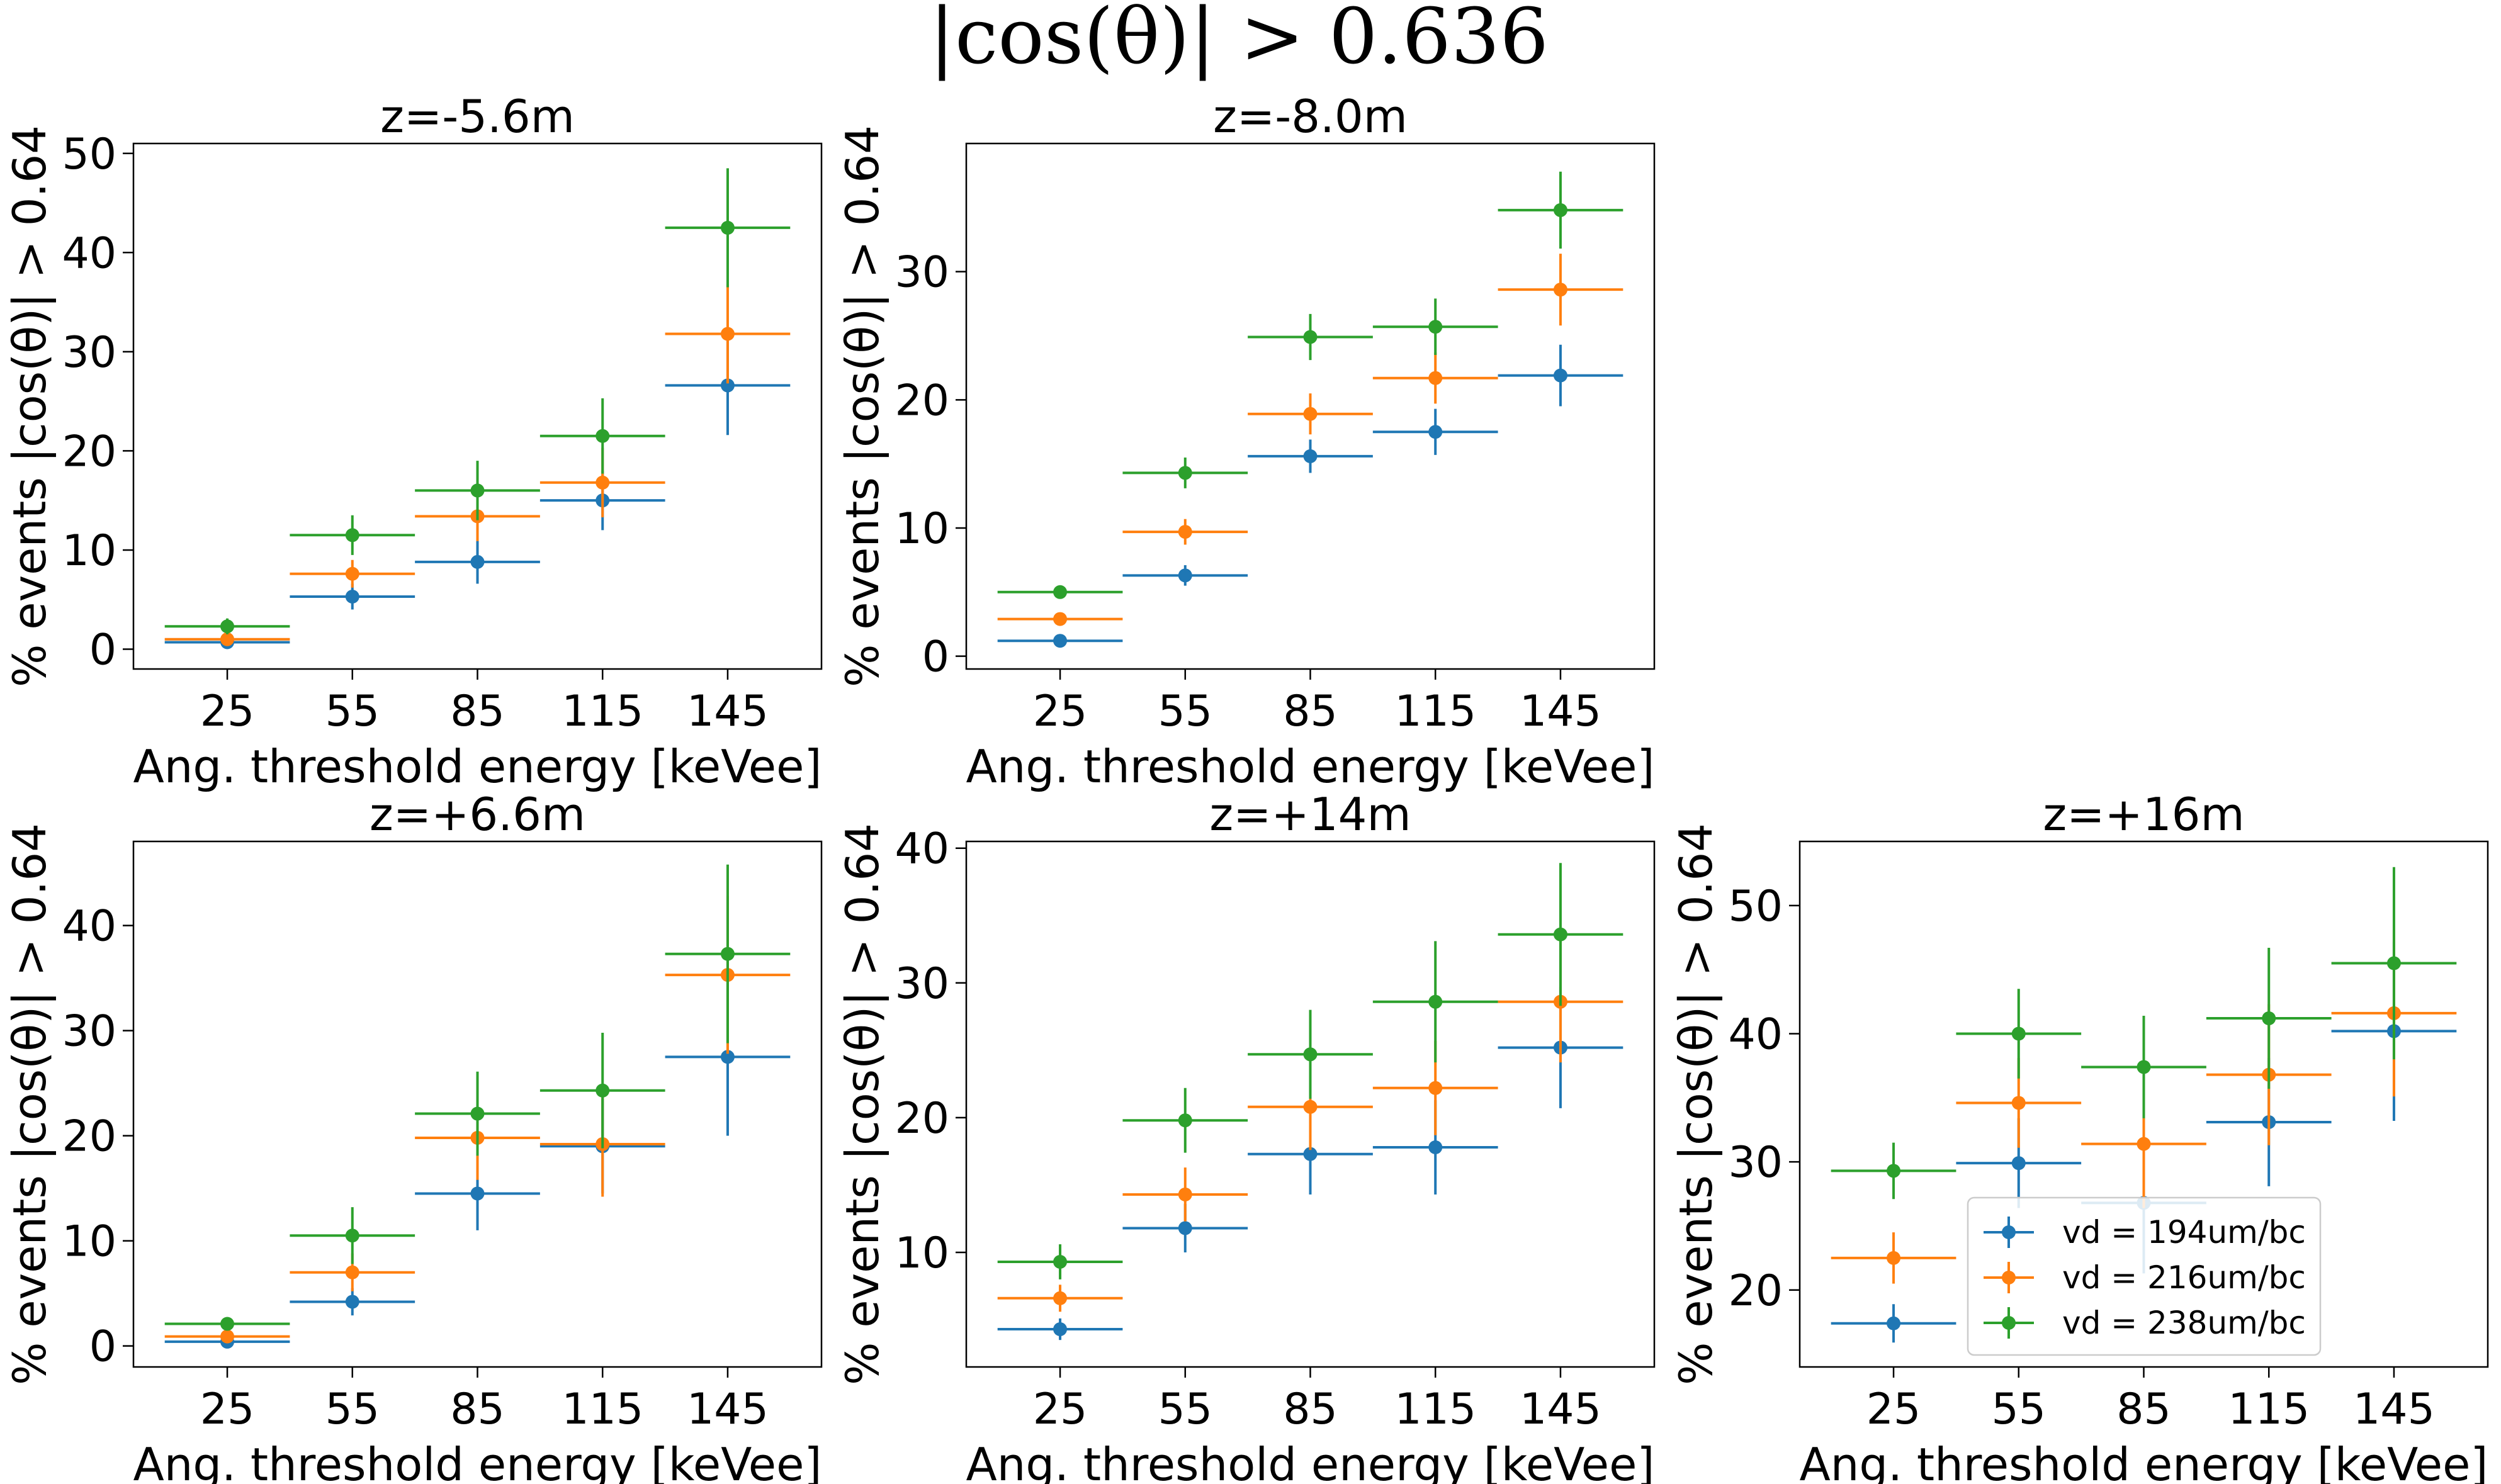 Image resolution: width=2501 pixels, height=1484 pixels. Describe the element at coordinates (1310, 116) in the screenshot. I see `panel-title: z=-8.0m` at that location.